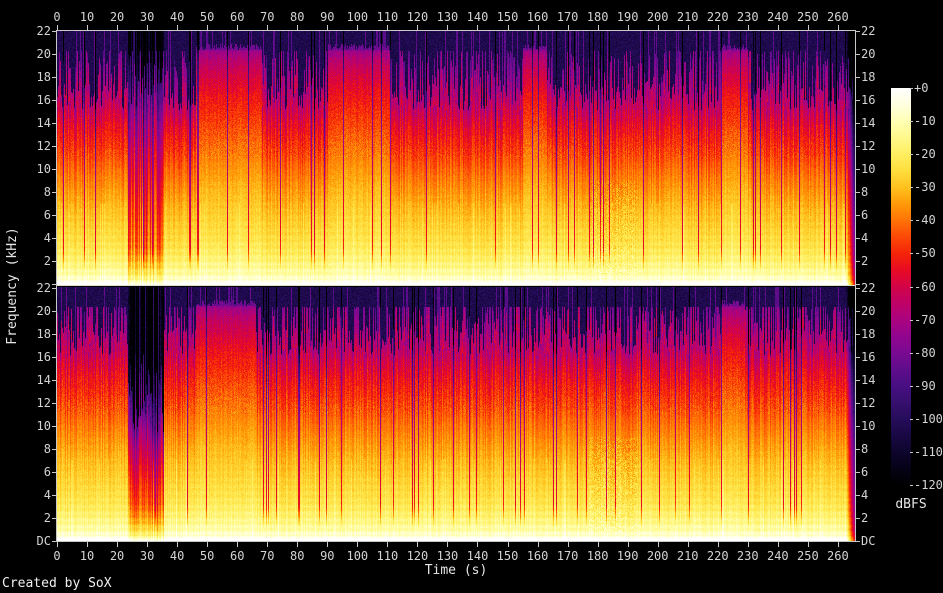 Image resolution: width=943 pixels, height=593 pixels. Describe the element at coordinates (808, 556) in the screenshot. I see `x-tick-label: 250` at that location.